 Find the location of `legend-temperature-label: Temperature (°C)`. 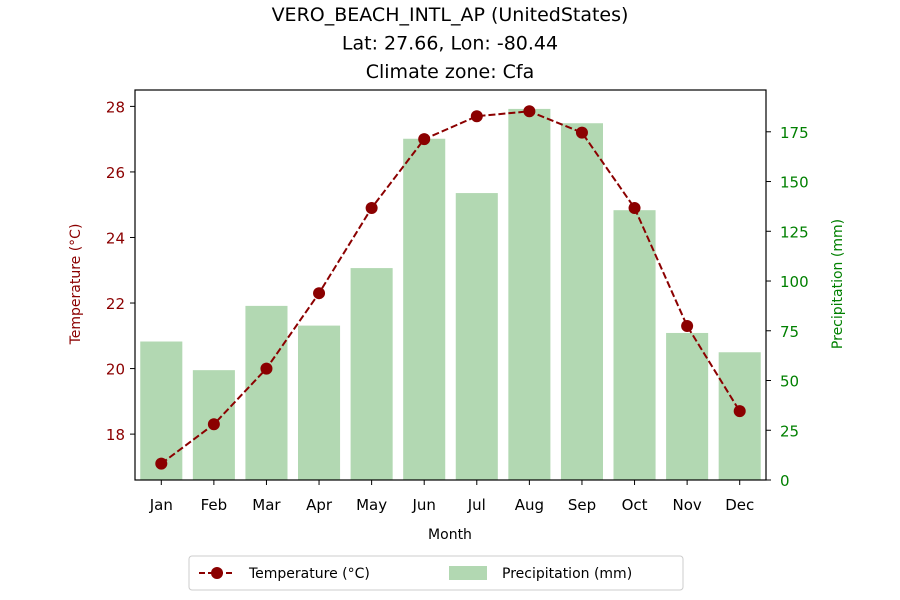

legend-temperature-label: Temperature (°C) is located at coordinates (309, 574).